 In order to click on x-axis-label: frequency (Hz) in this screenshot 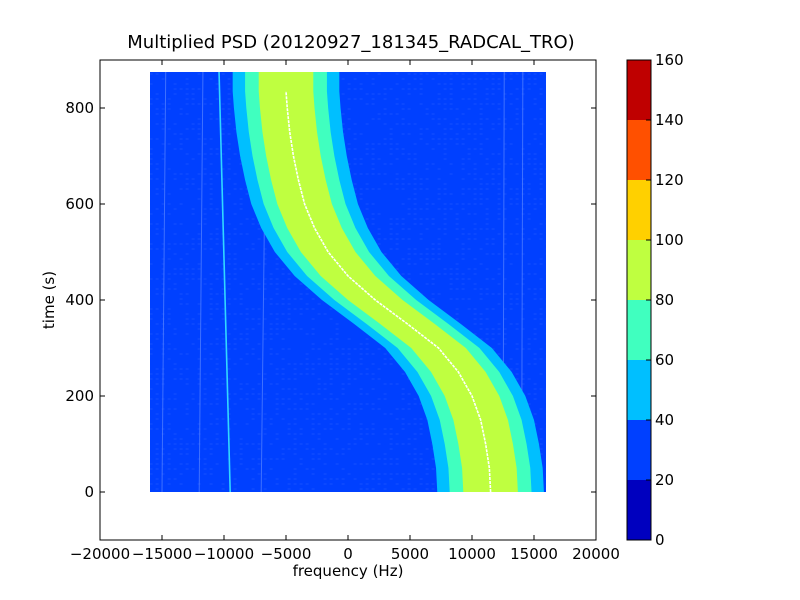, I will do `click(348, 571)`.